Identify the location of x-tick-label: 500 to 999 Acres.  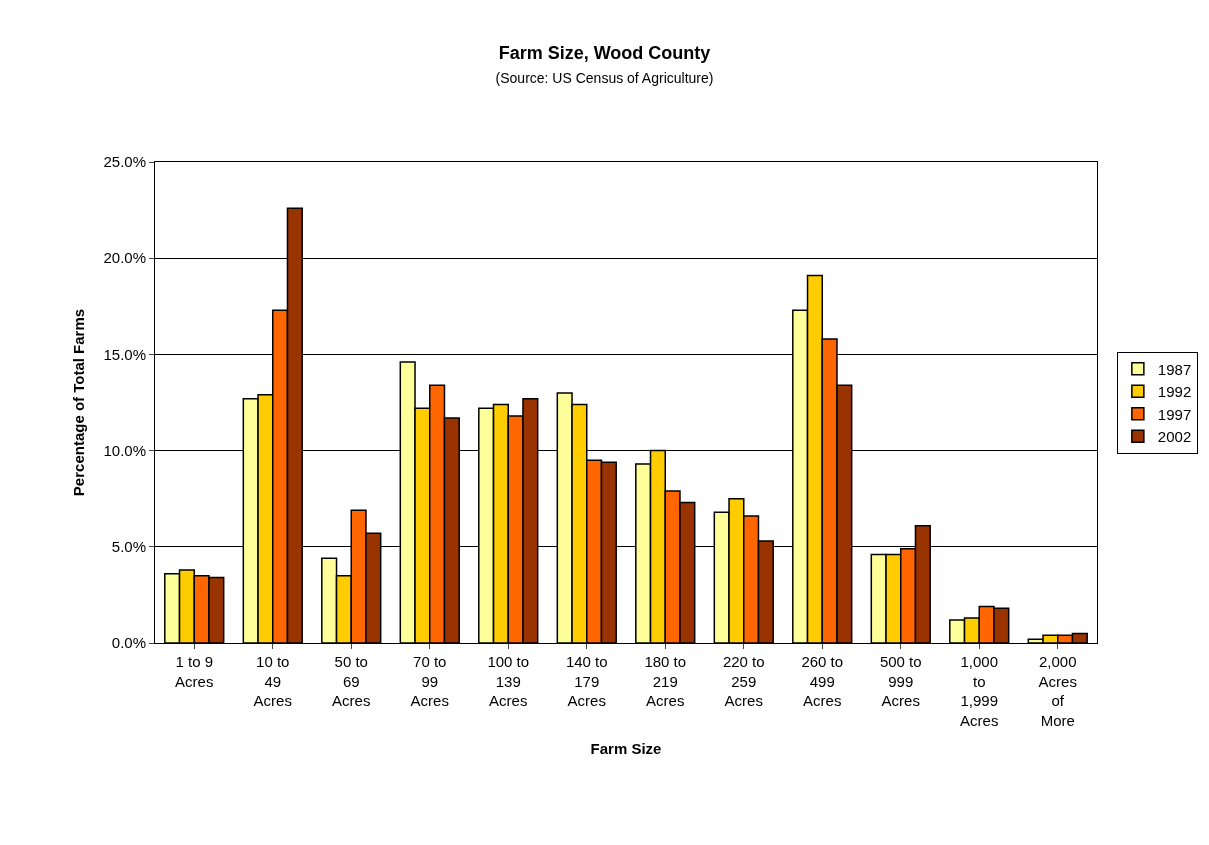
(900, 681).